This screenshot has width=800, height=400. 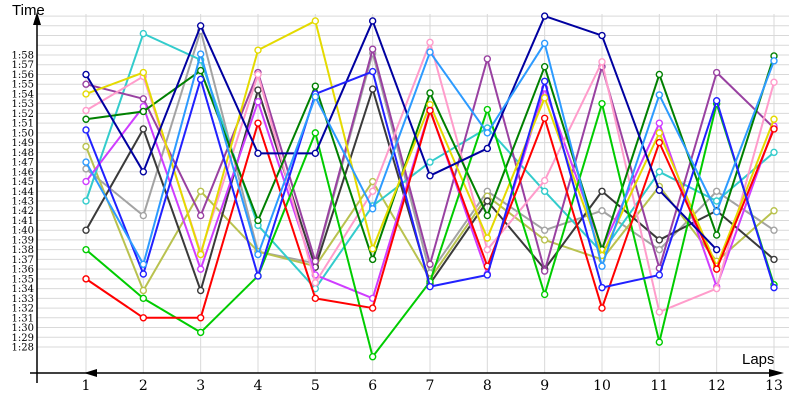 I want to click on y-tick-label: 1:44, so click(x=23, y=192).